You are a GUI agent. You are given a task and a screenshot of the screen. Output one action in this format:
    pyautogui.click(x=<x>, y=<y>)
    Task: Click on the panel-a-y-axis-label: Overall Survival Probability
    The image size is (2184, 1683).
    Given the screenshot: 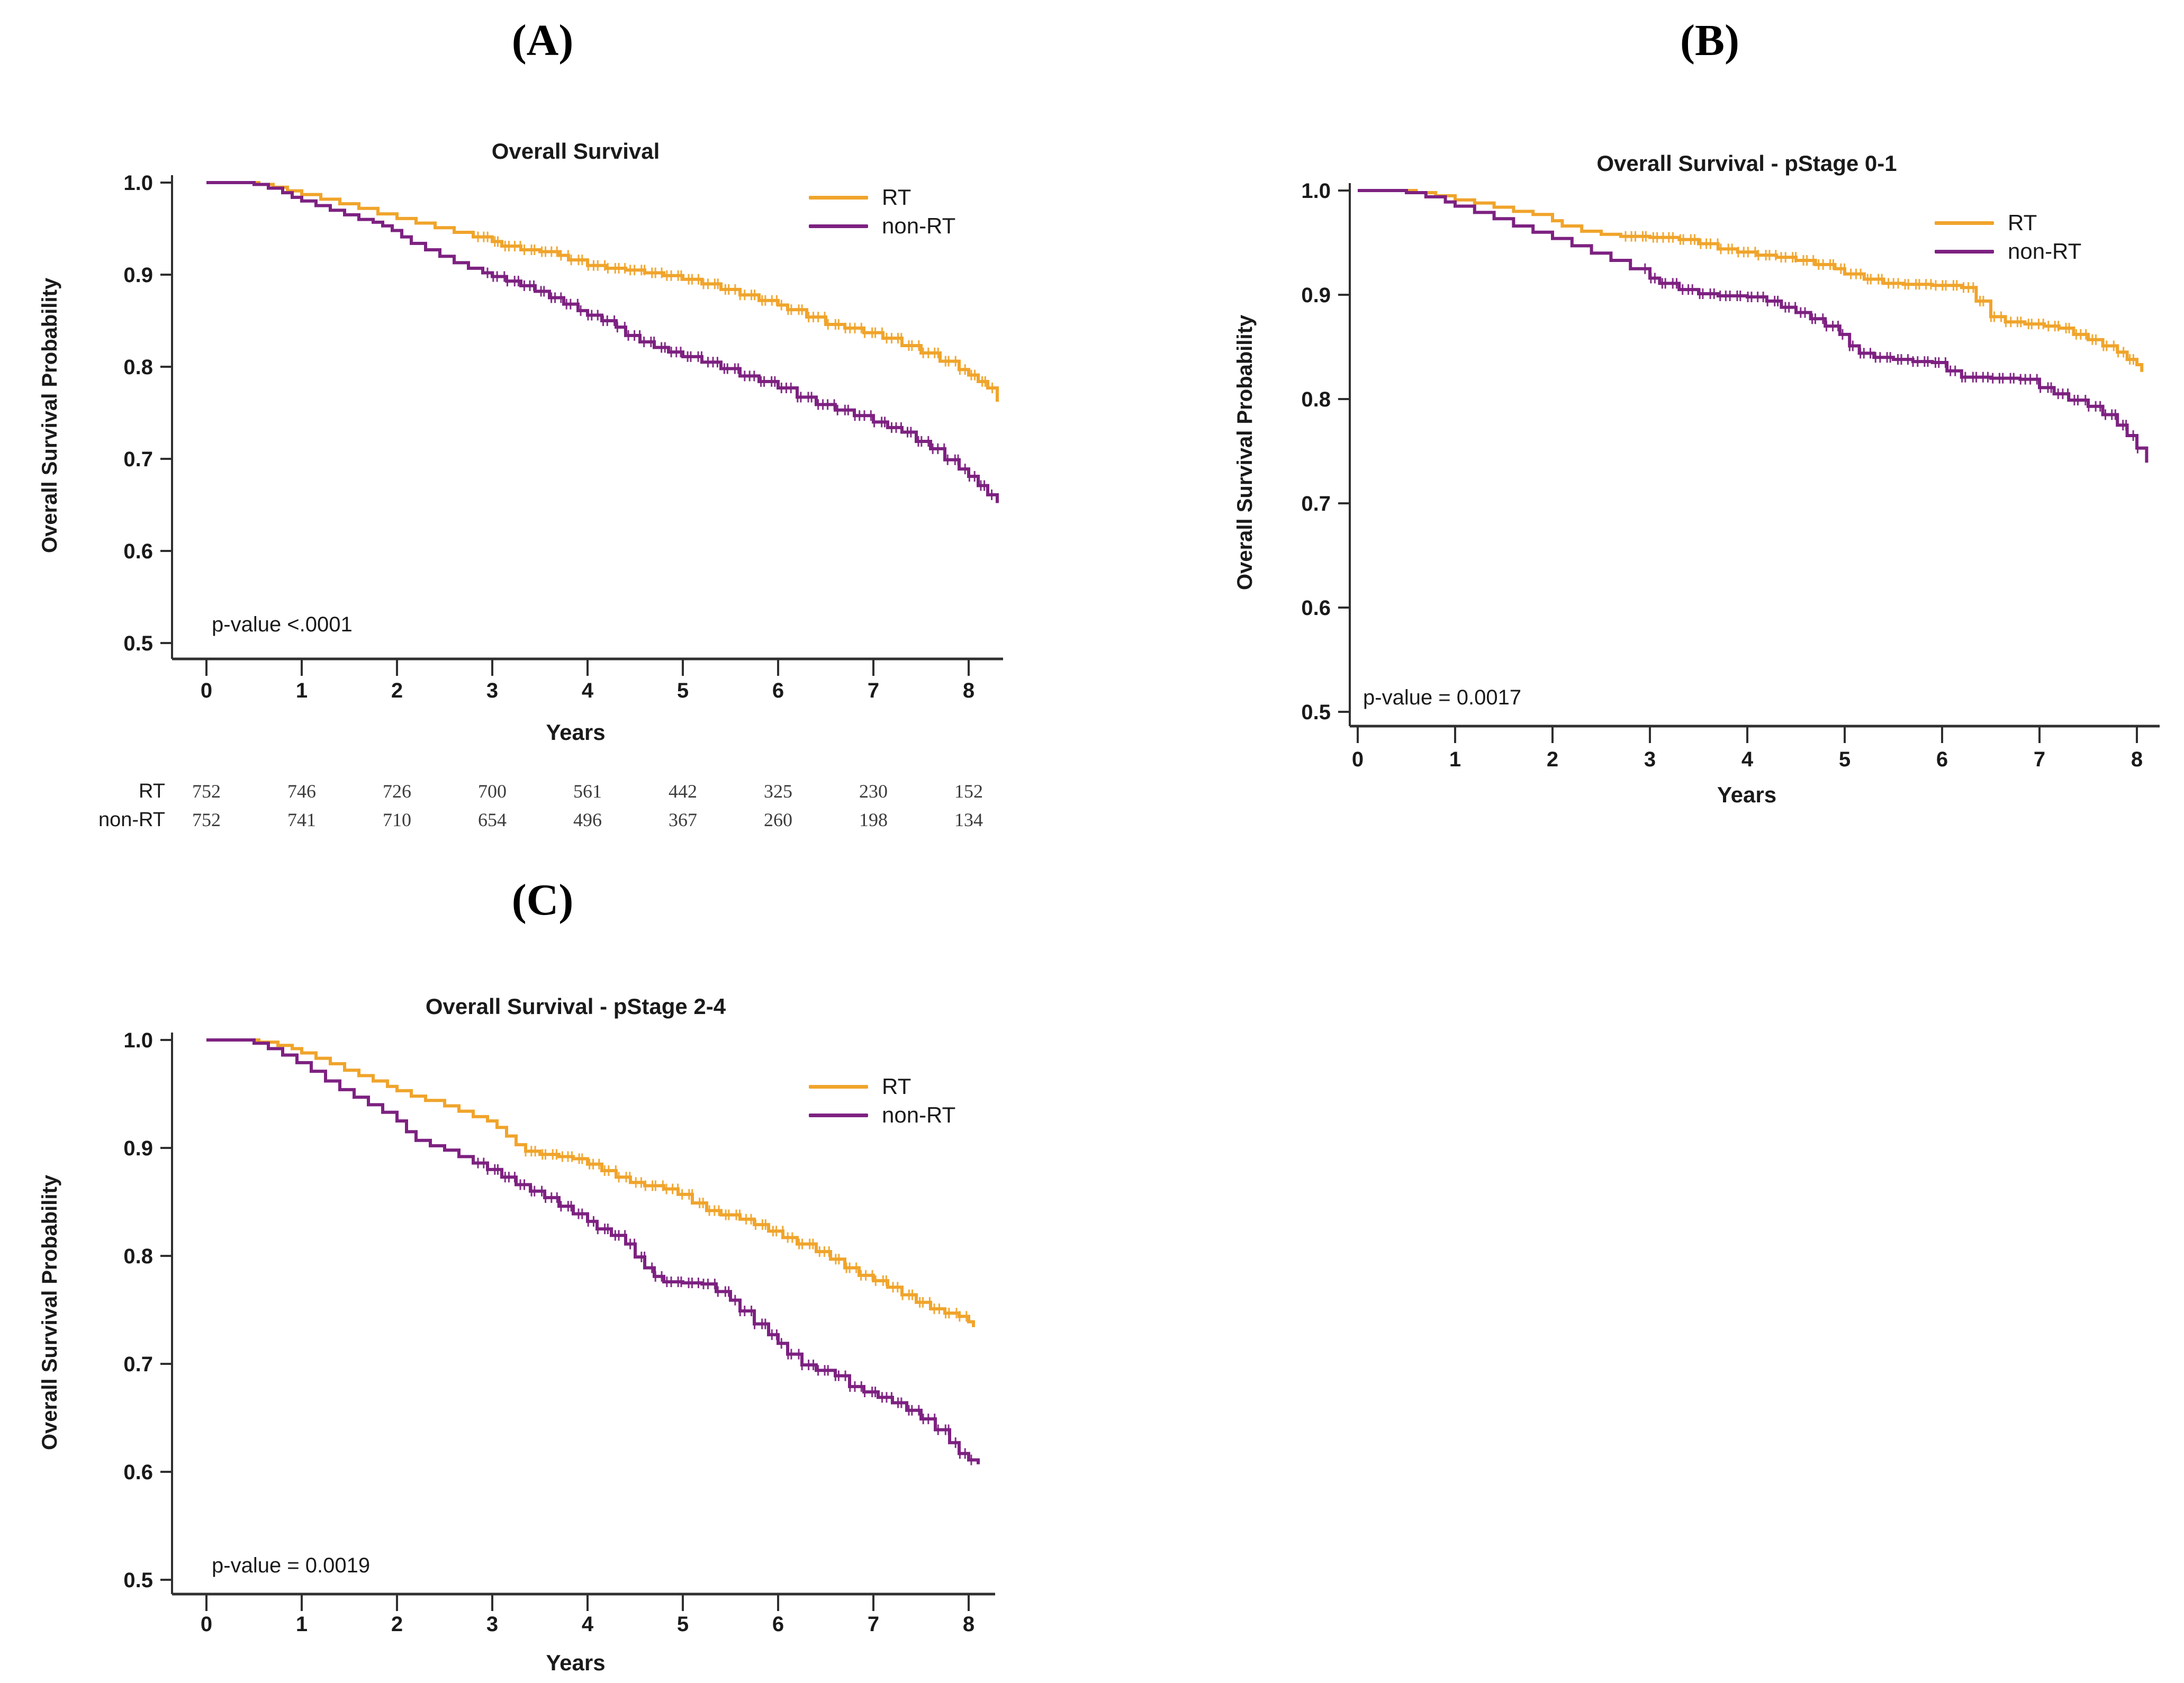 What is the action you would take?
    pyautogui.click(x=49, y=415)
    